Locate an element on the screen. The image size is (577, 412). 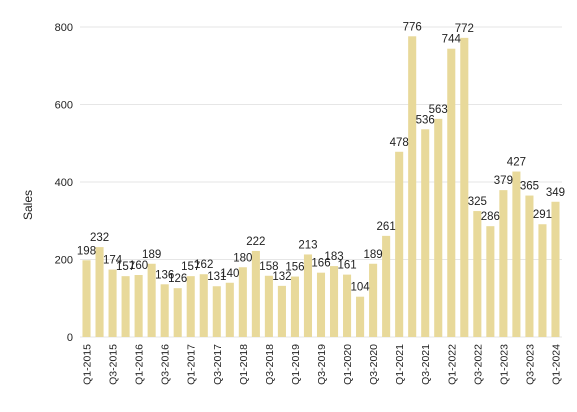
data-label: 162 is located at coordinates (203, 265).